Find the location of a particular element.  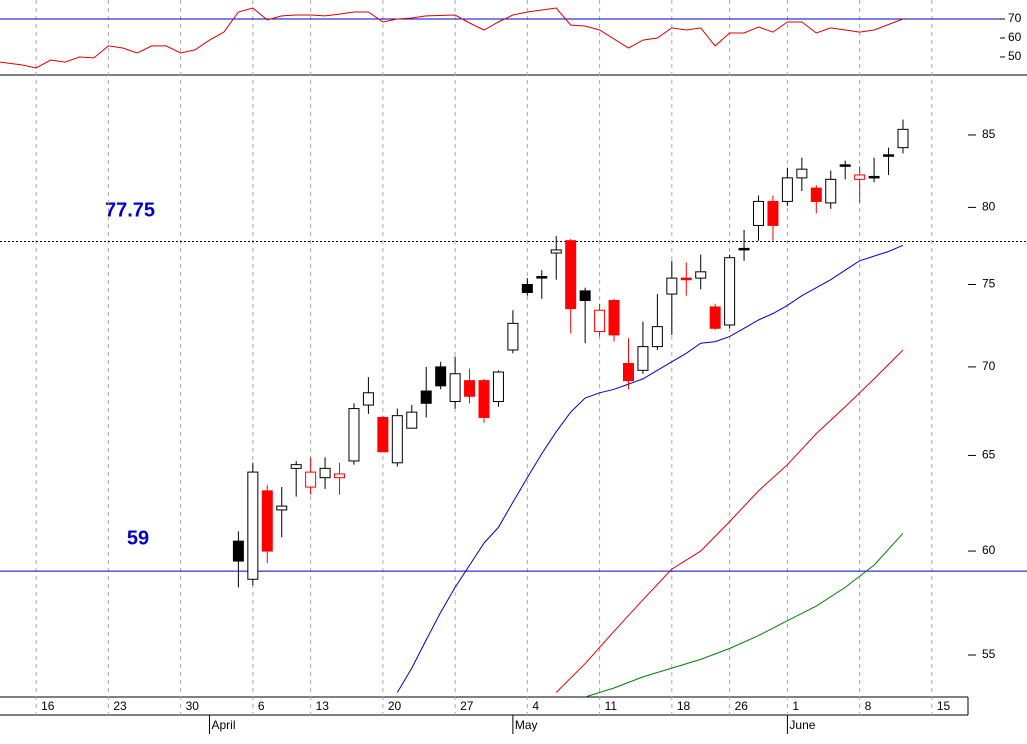

x-tick-label: 16 is located at coordinates (48, 706).